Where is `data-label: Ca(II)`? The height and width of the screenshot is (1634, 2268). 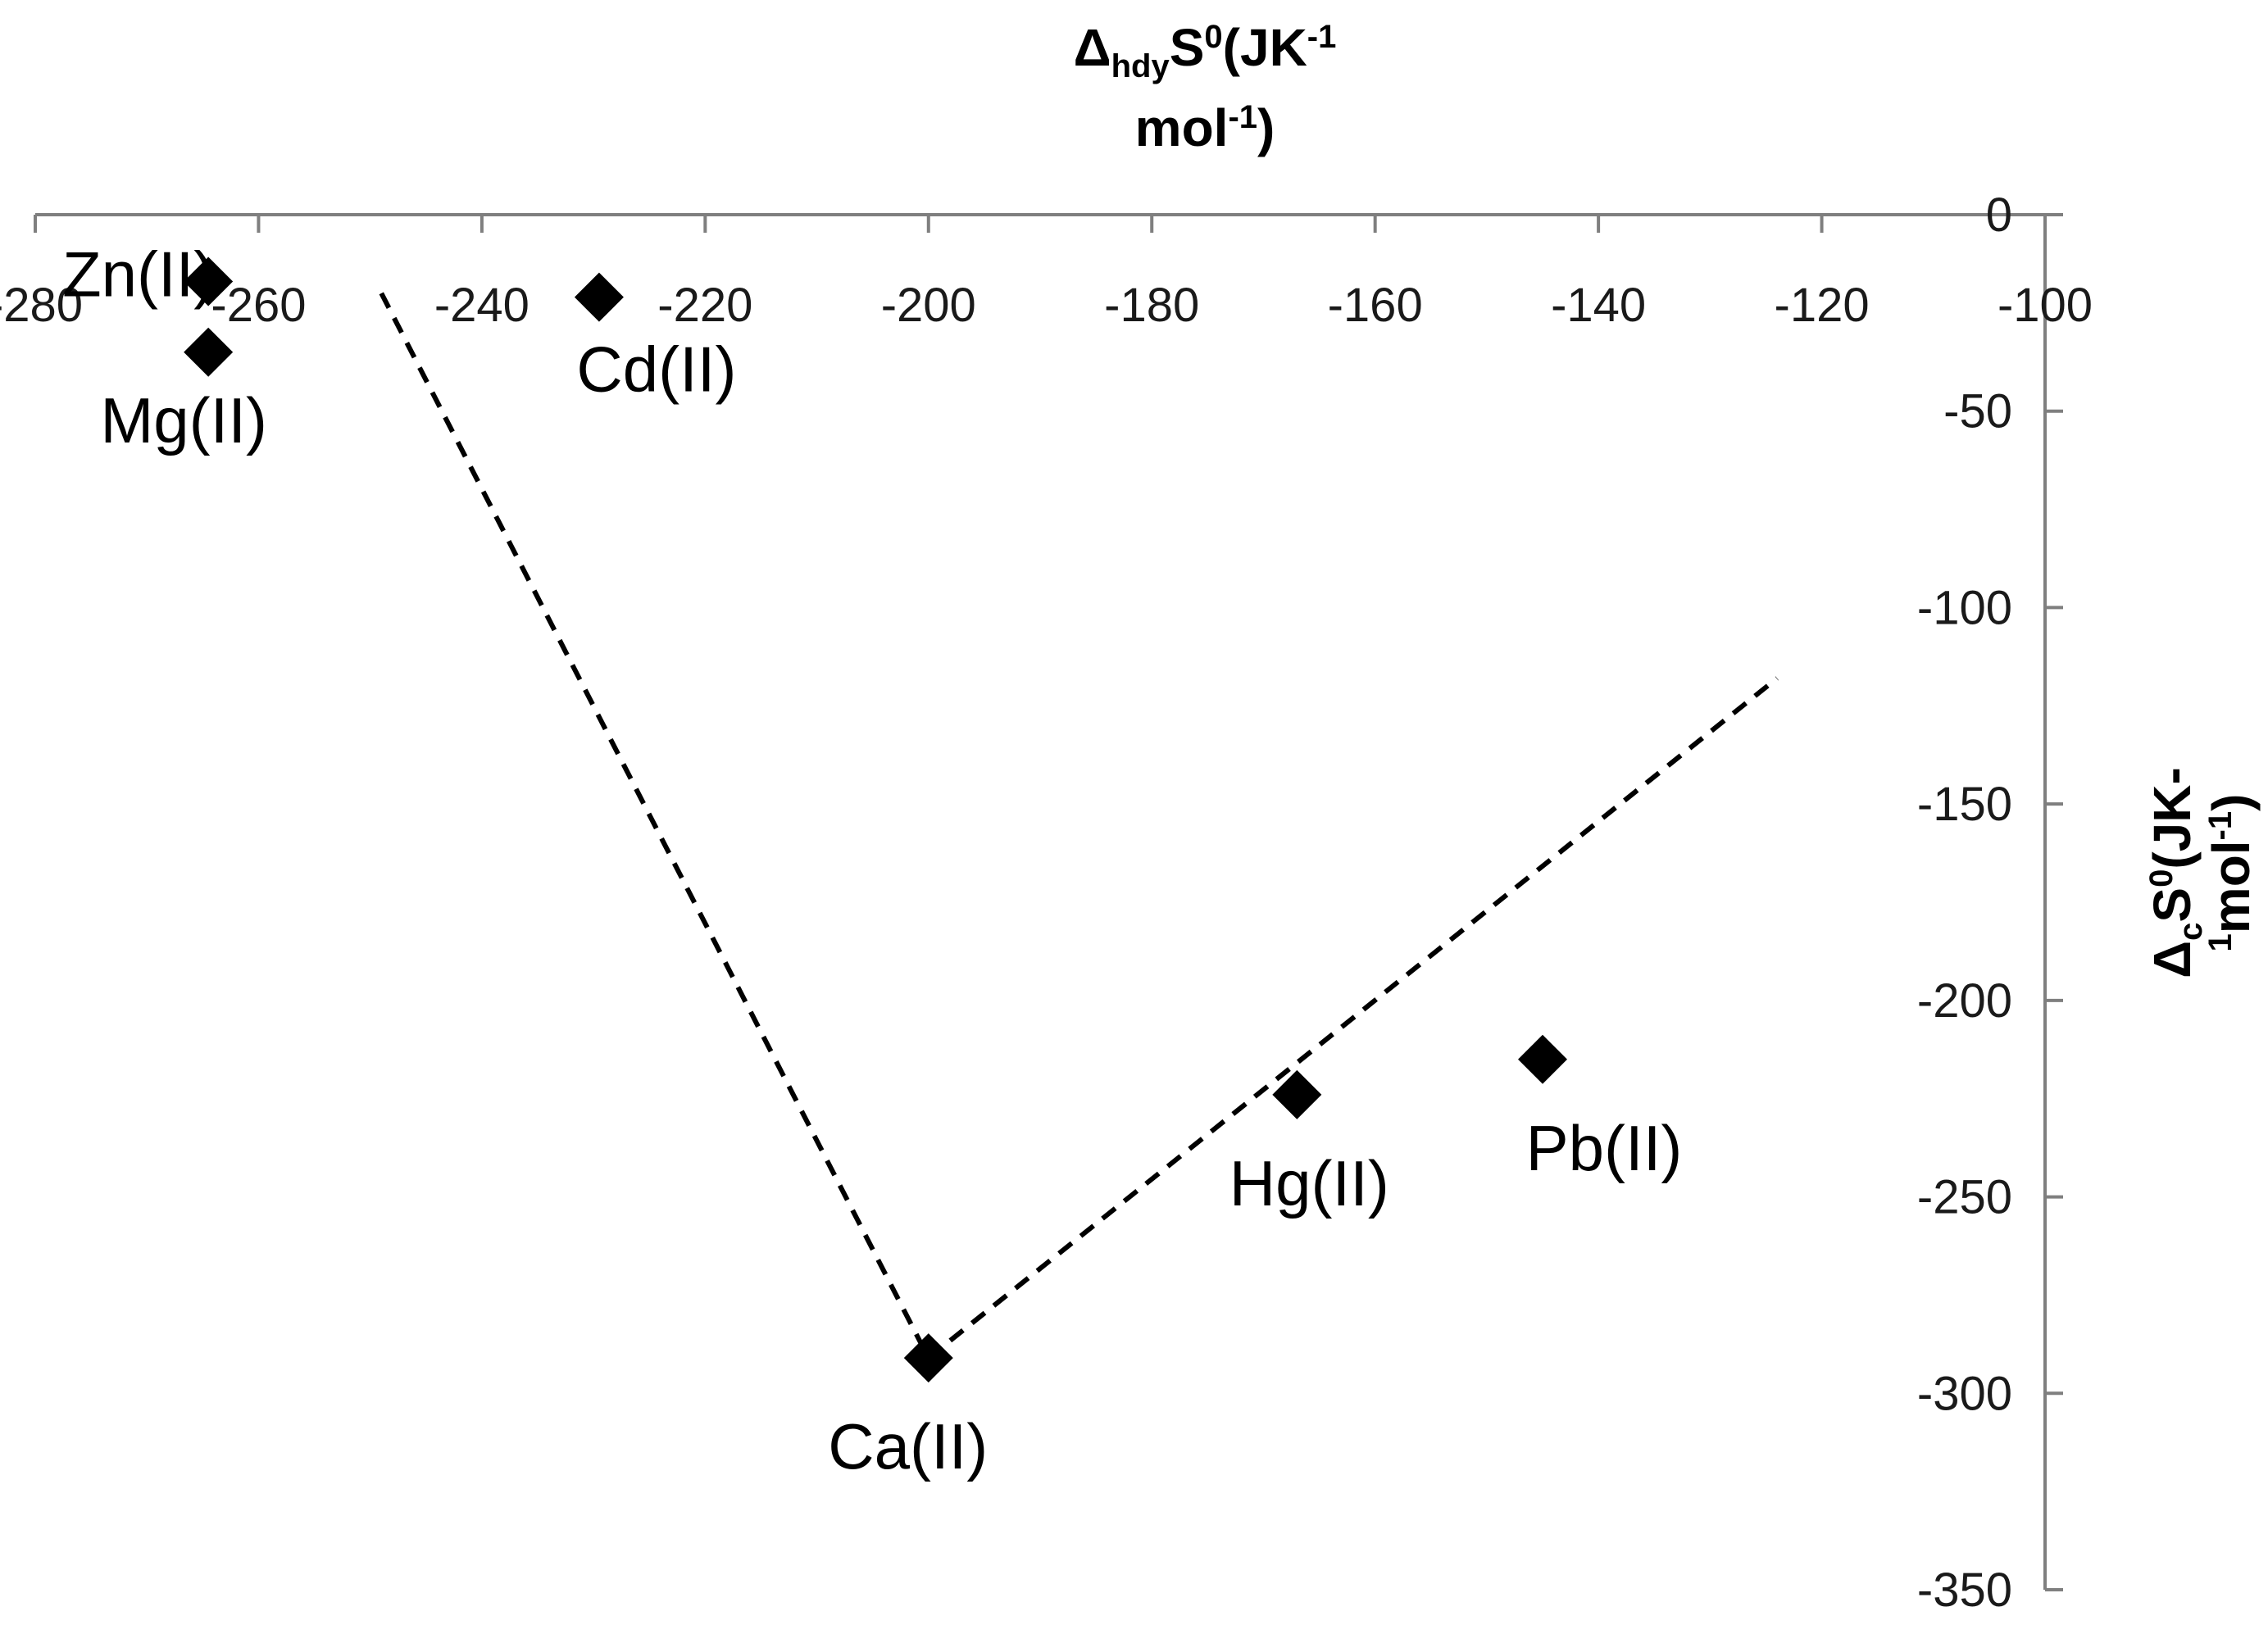
data-label: Ca(II) is located at coordinates (908, 1446).